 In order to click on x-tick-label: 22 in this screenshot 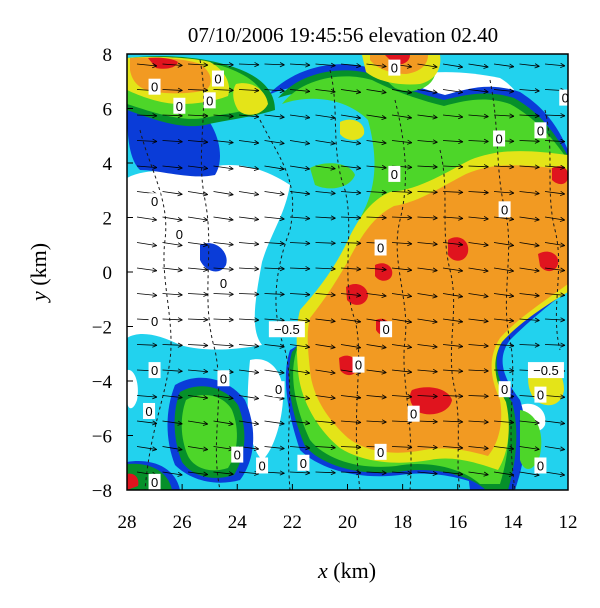, I will do `click(292, 522)`.